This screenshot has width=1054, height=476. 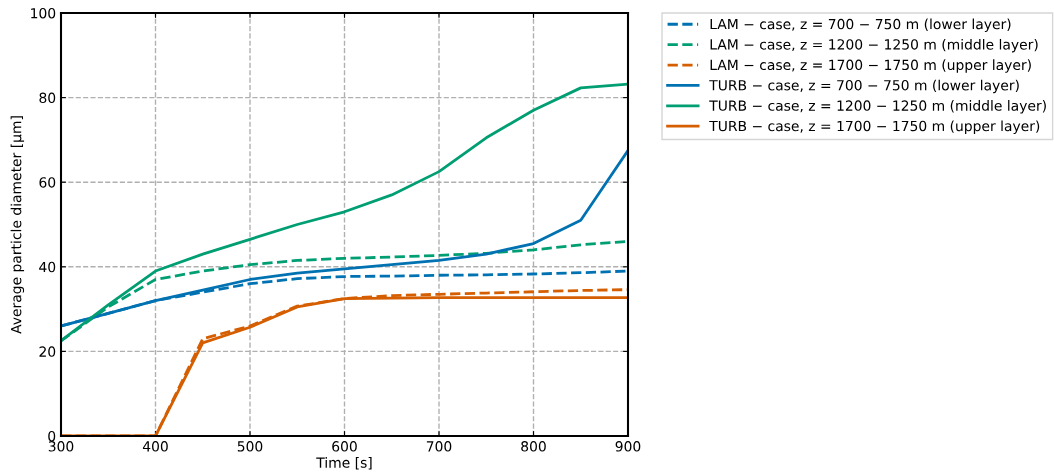 What do you see at coordinates (47, 351) in the screenshot?
I see `y-tick-label: 20` at bounding box center [47, 351].